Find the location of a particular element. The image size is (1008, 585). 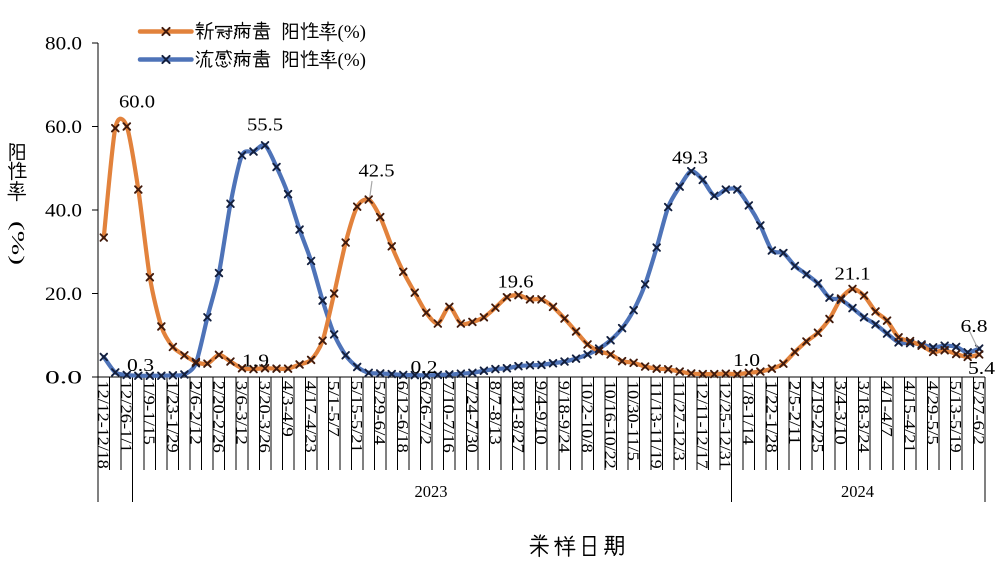

svg-text: 12/11-12/17 is located at coordinates (701, 425).